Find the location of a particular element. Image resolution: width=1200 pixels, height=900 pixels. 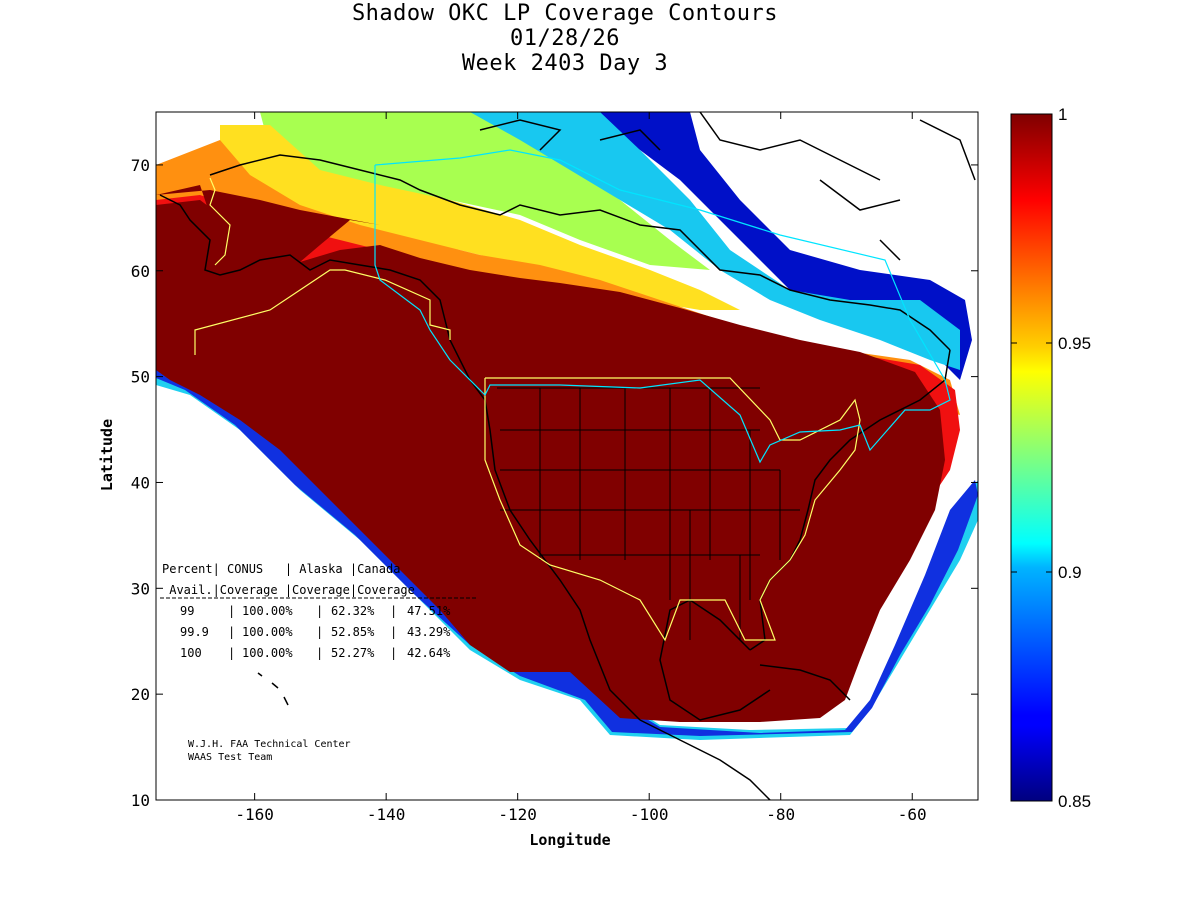

table-cell-canada: 42.64% is located at coordinates (429, 653).